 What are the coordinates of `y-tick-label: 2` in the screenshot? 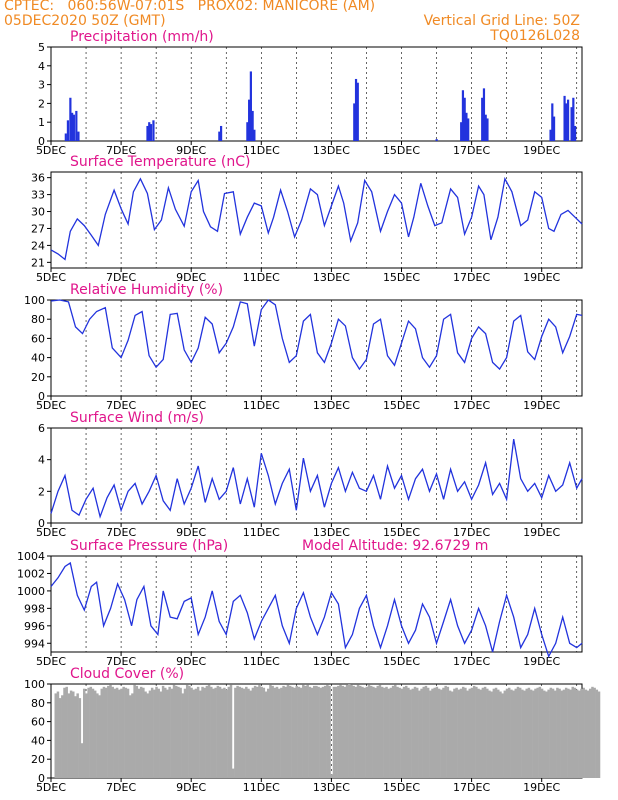 It's located at (41, 491).